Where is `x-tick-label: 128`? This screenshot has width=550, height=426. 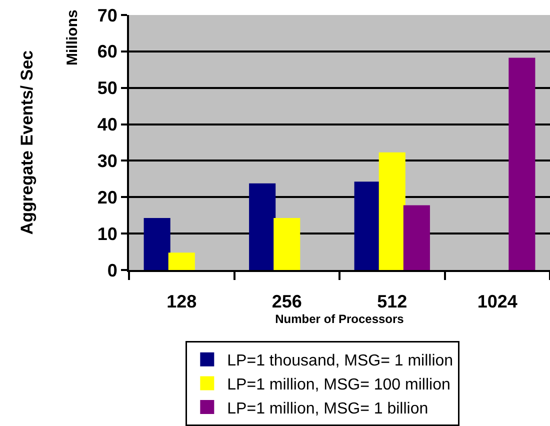
x-tick-label: 128 is located at coordinates (181, 302).